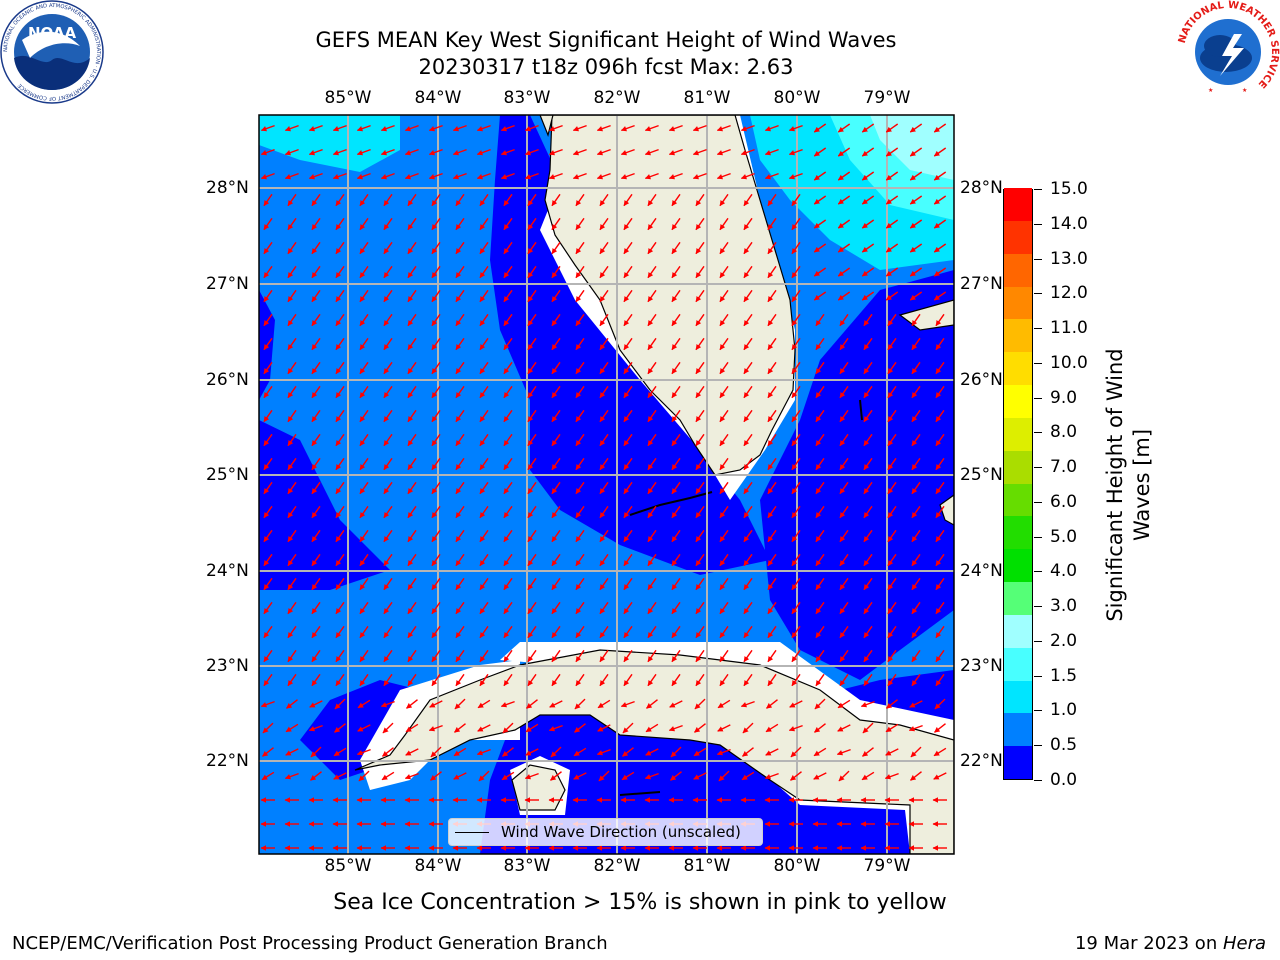 The image size is (1280, 960). I want to click on colorbar-tick-label: 0.5, so click(1064, 745).